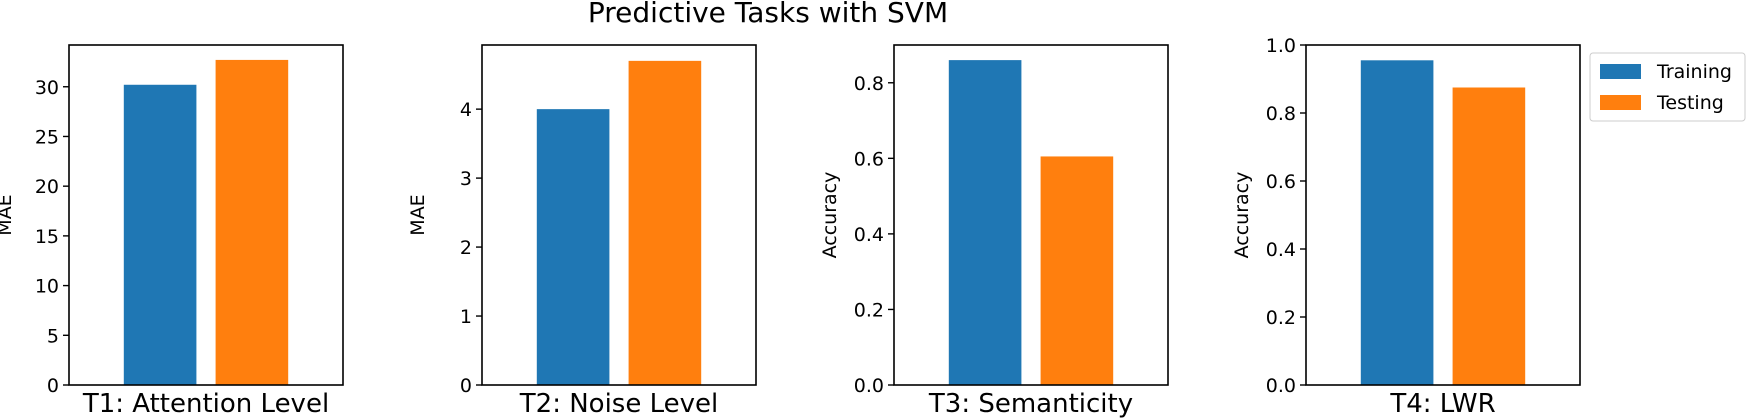  I want to click on y-tick-label: 15, so click(47, 237).